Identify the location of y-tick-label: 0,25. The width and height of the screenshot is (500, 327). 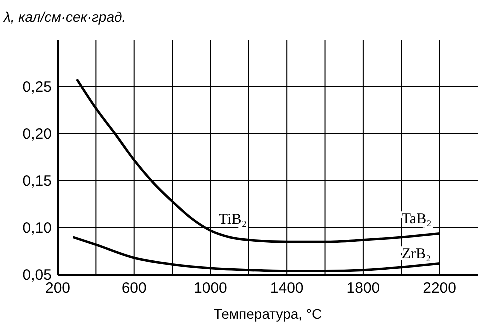
(37, 87).